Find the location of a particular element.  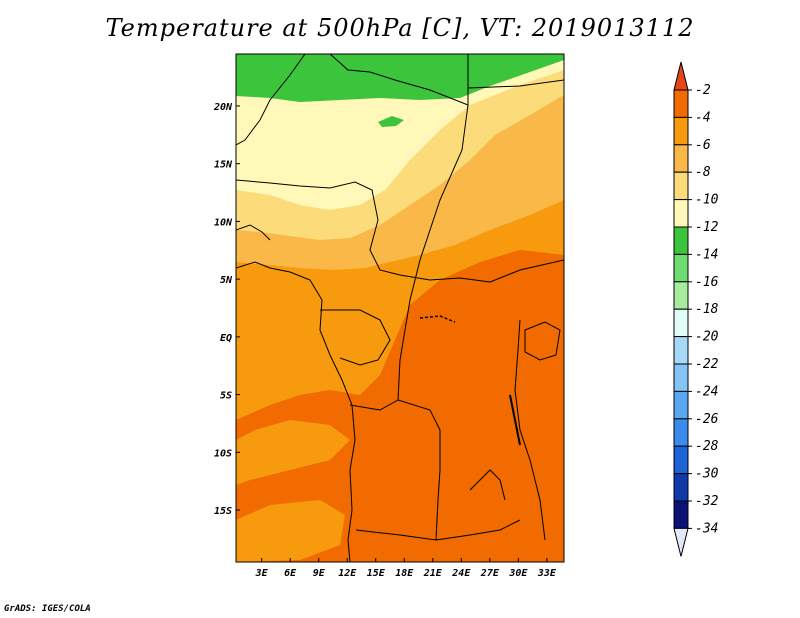

lat-tick-label: 20N is located at coordinates (223, 107).